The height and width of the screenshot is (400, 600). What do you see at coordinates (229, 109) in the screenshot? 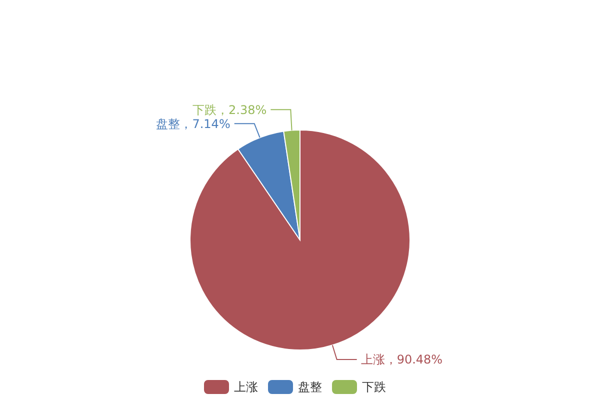
I see `data-label: 下跌，2.38%` at bounding box center [229, 109].